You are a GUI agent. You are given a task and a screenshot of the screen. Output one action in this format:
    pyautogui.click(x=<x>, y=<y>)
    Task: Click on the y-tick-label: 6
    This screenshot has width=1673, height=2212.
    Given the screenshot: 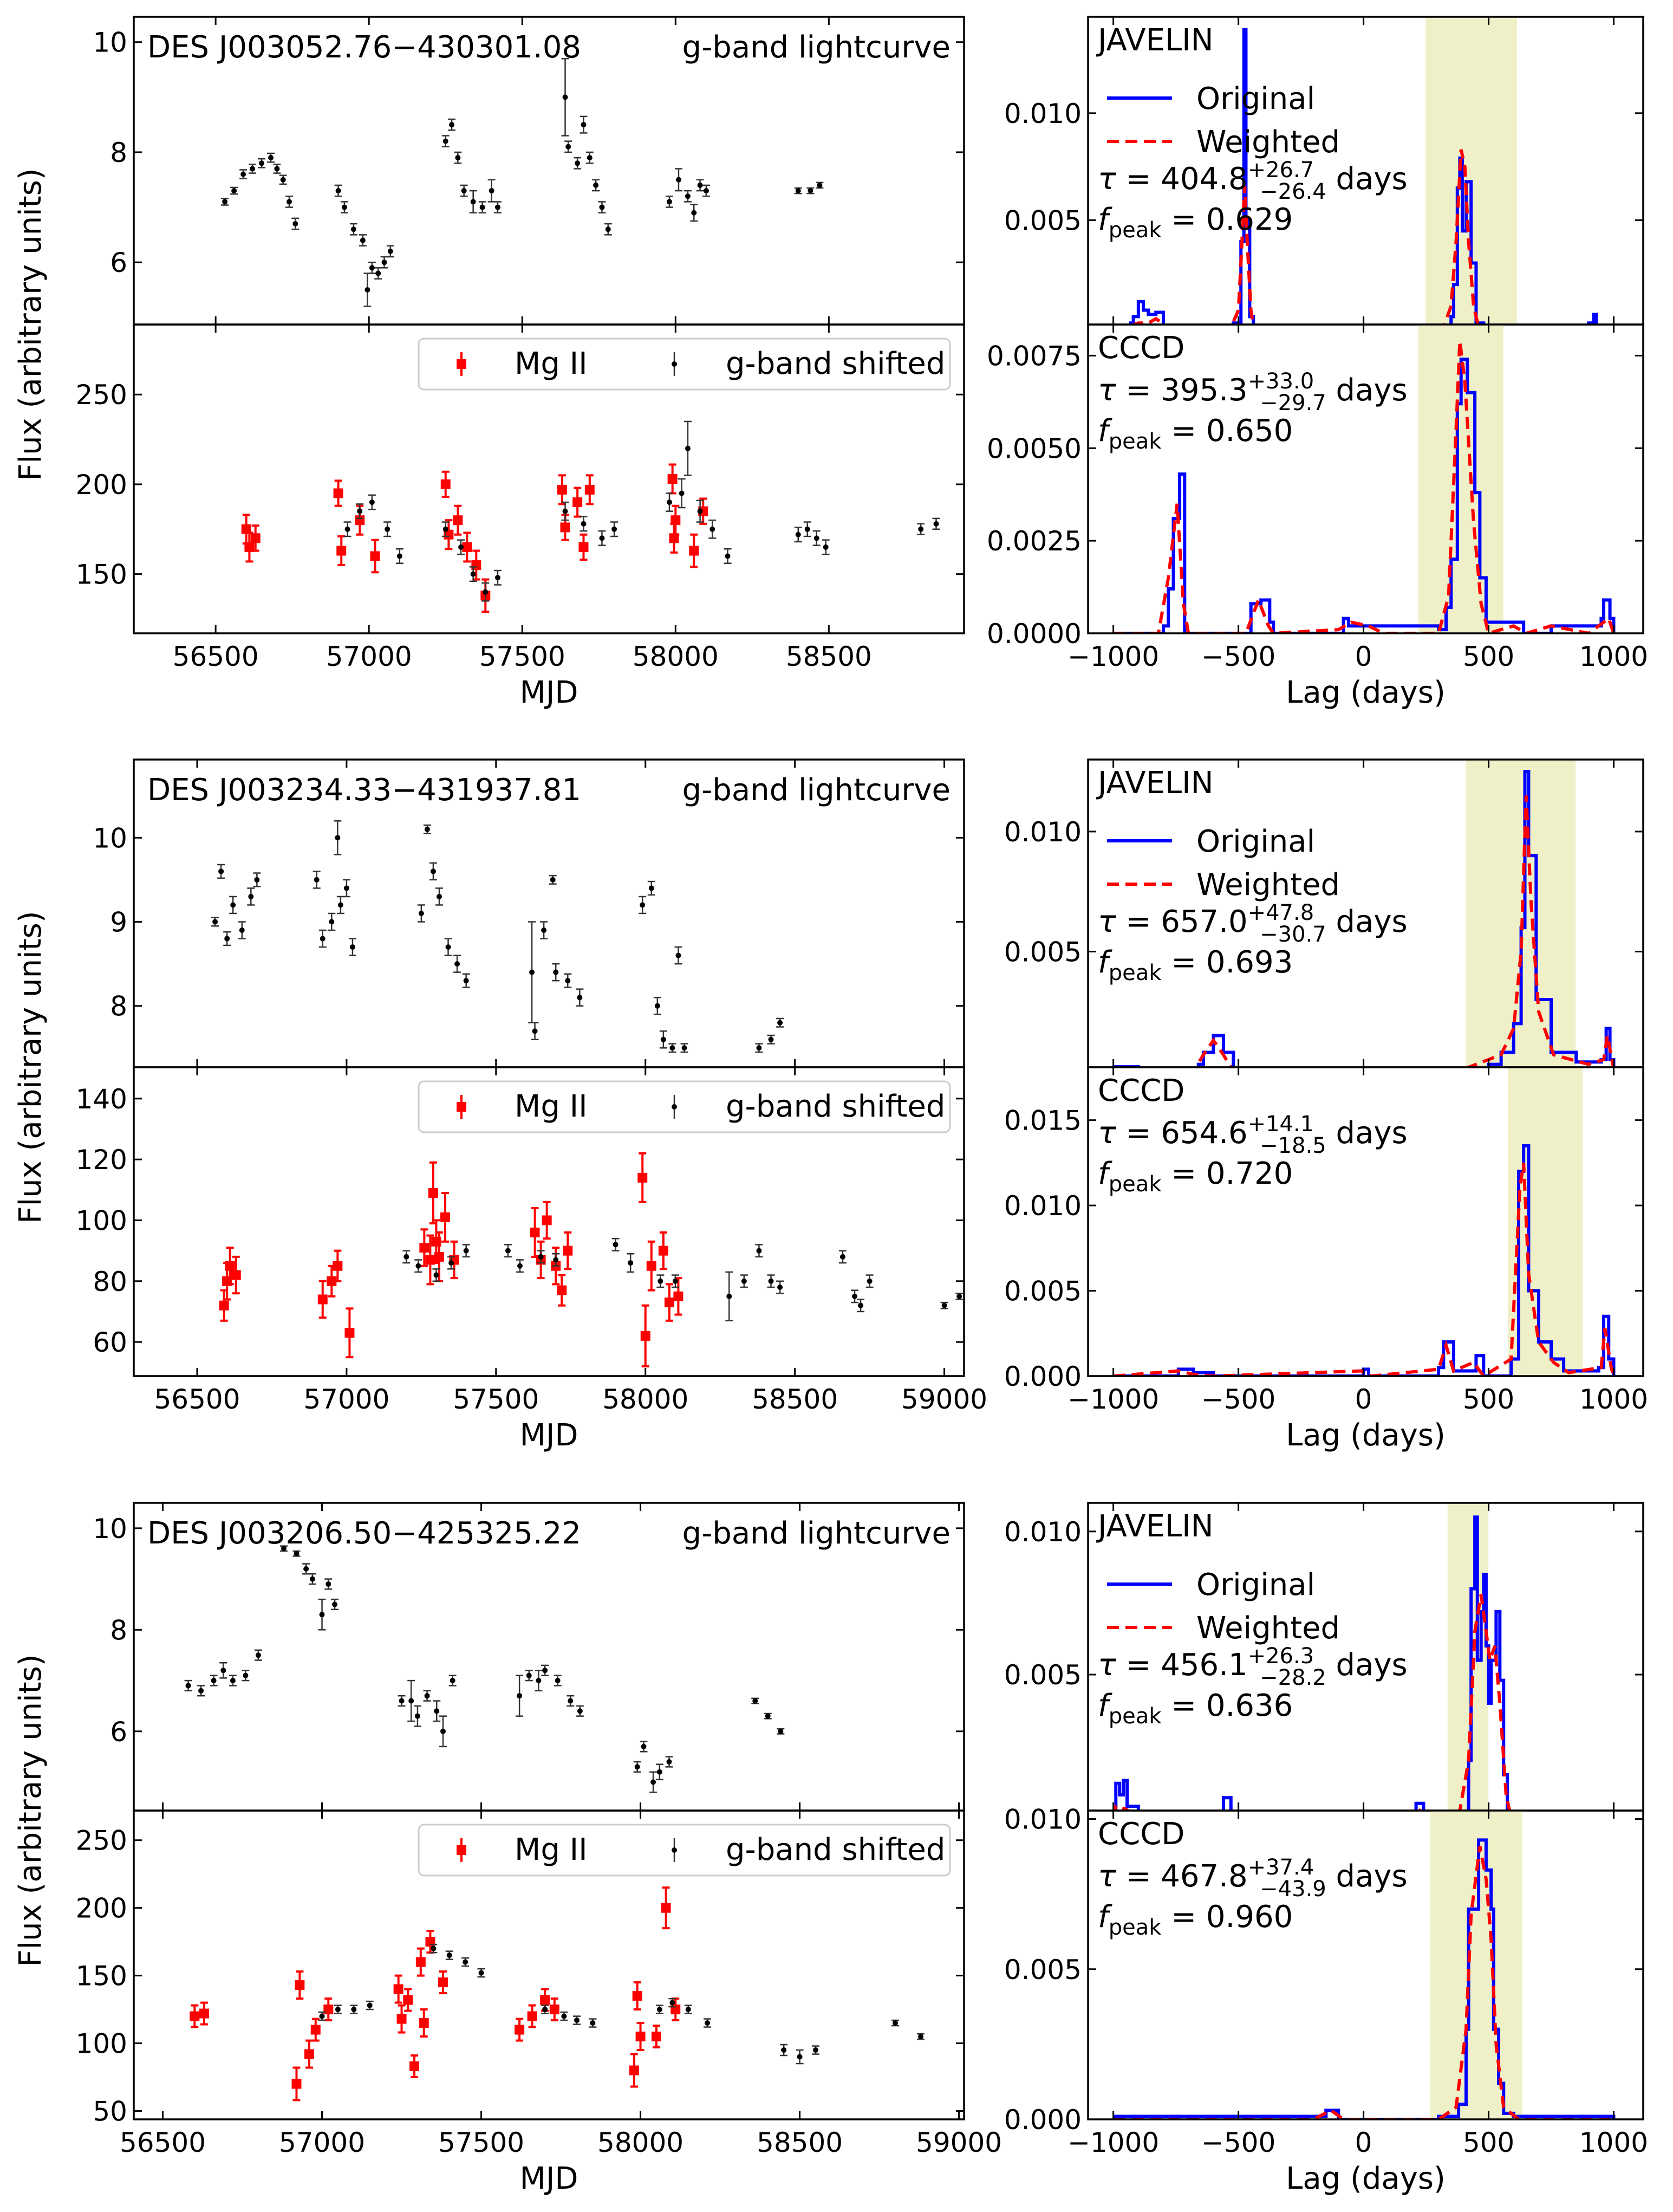 What is the action you would take?
    pyautogui.click(x=118, y=262)
    